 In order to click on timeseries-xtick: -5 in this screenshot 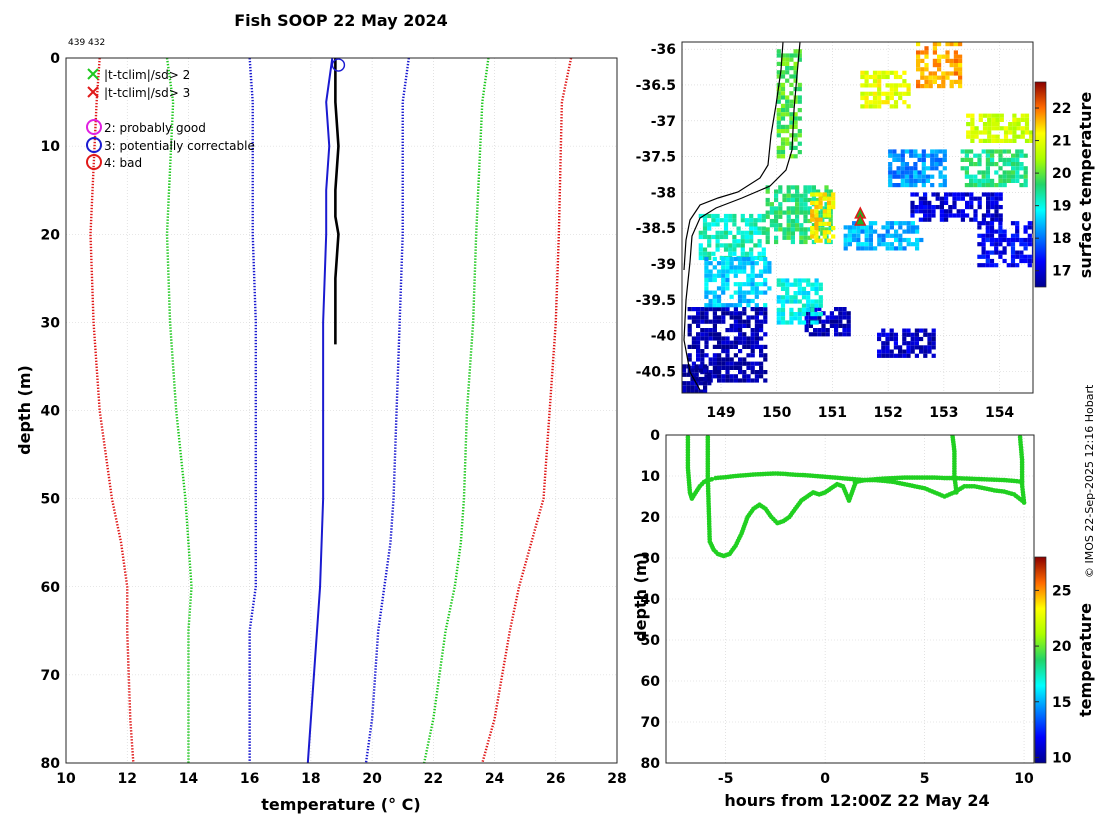, I will do `click(726, 779)`.